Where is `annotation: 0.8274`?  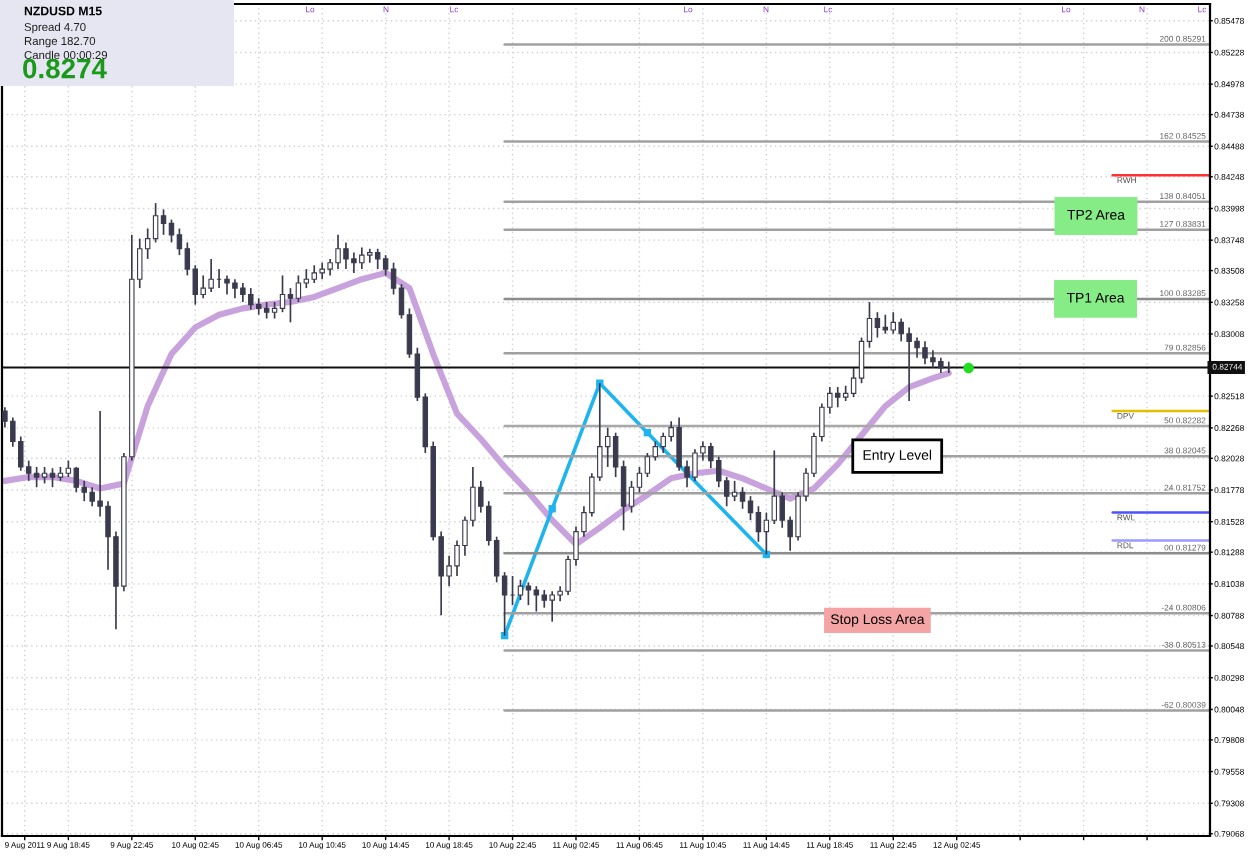
annotation: 0.8274 is located at coordinates (65, 68).